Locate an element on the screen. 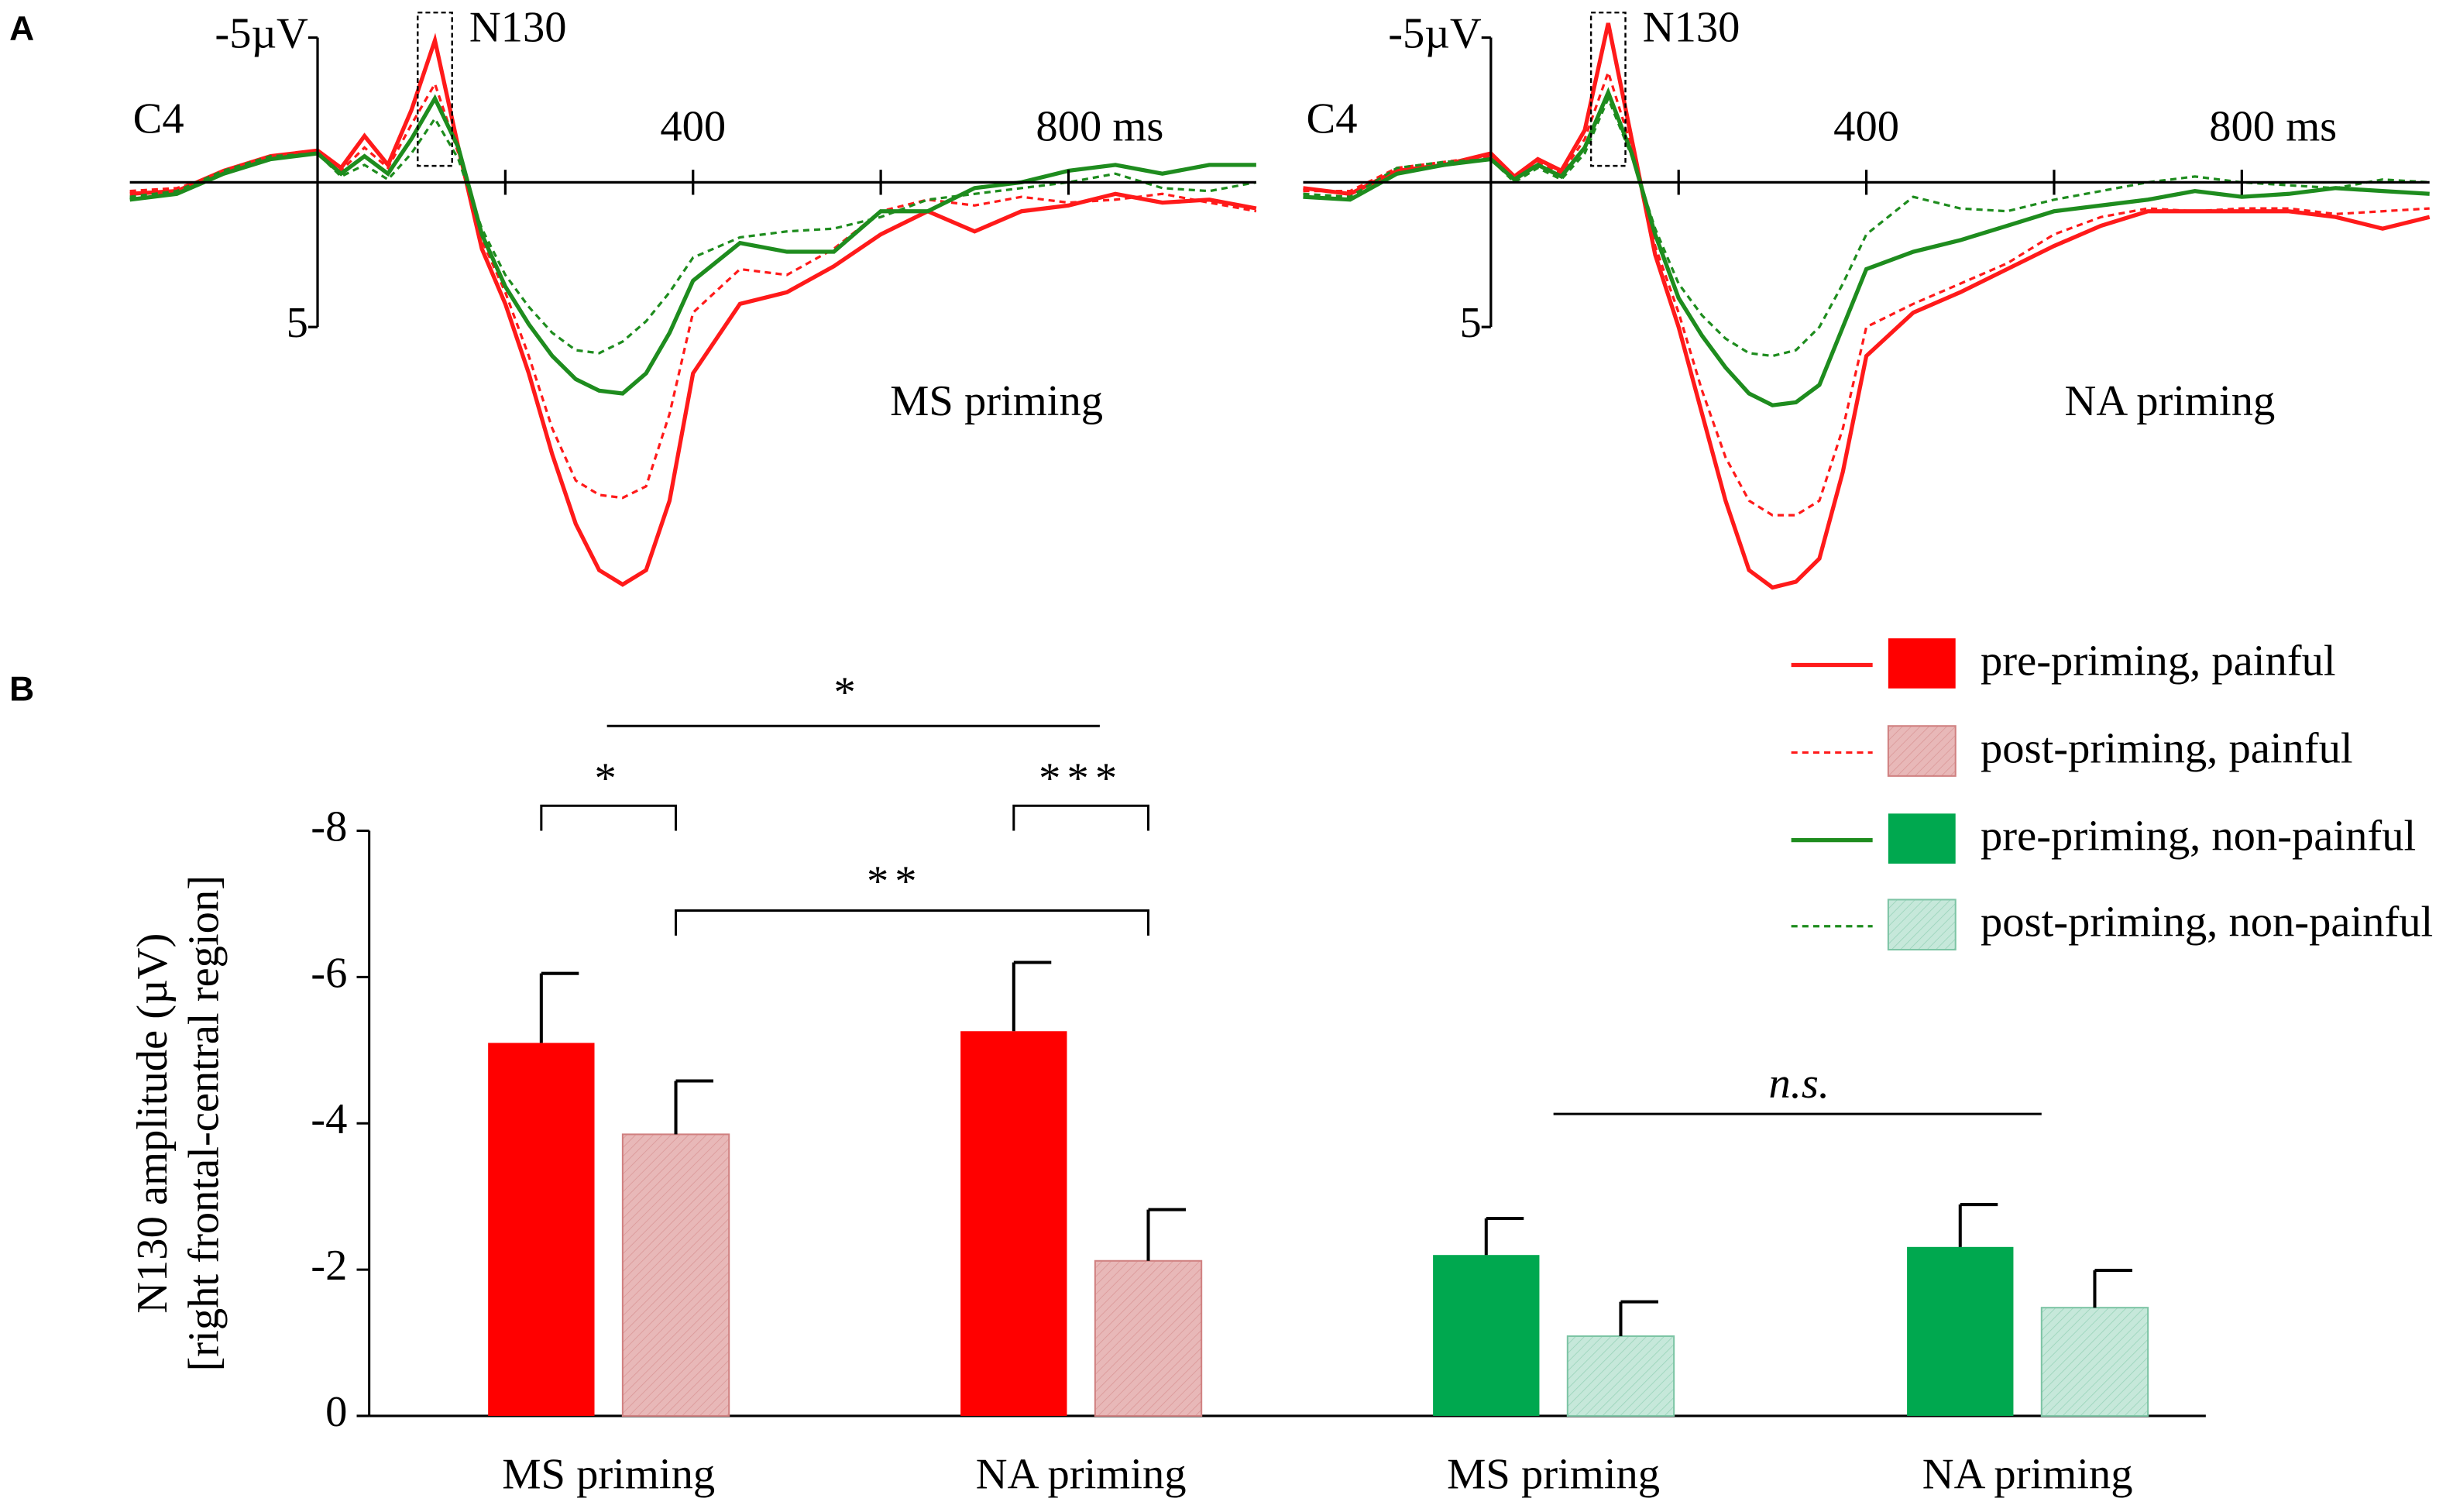 This screenshot has height=1512, width=2453. y-tick-label: -2 is located at coordinates (329, 1266).